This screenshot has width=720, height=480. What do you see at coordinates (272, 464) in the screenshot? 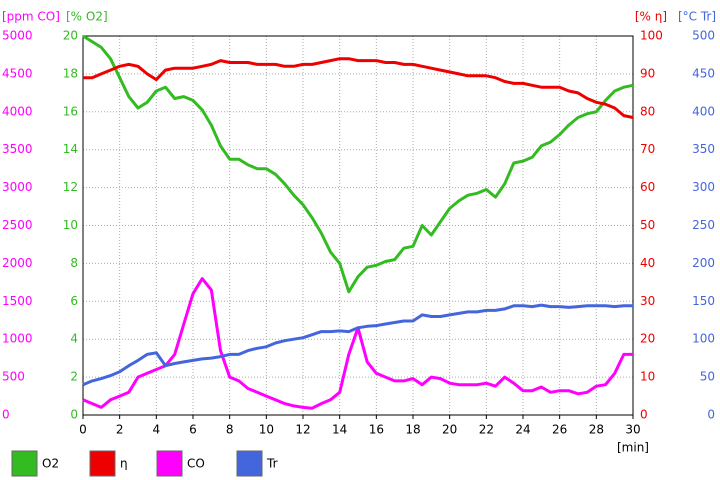
I see `legend-label: Tr` at bounding box center [272, 464].